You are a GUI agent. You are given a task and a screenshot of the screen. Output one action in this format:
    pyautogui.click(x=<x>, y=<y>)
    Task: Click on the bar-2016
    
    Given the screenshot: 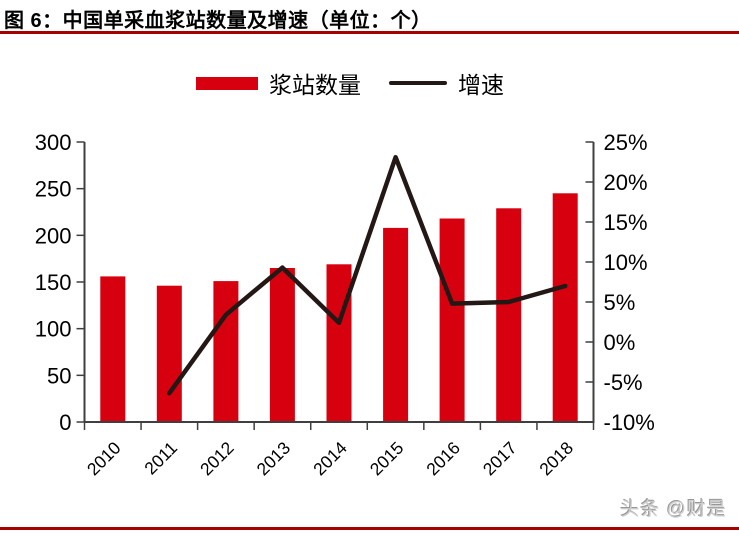 What is the action you would take?
    pyautogui.click(x=452, y=320)
    